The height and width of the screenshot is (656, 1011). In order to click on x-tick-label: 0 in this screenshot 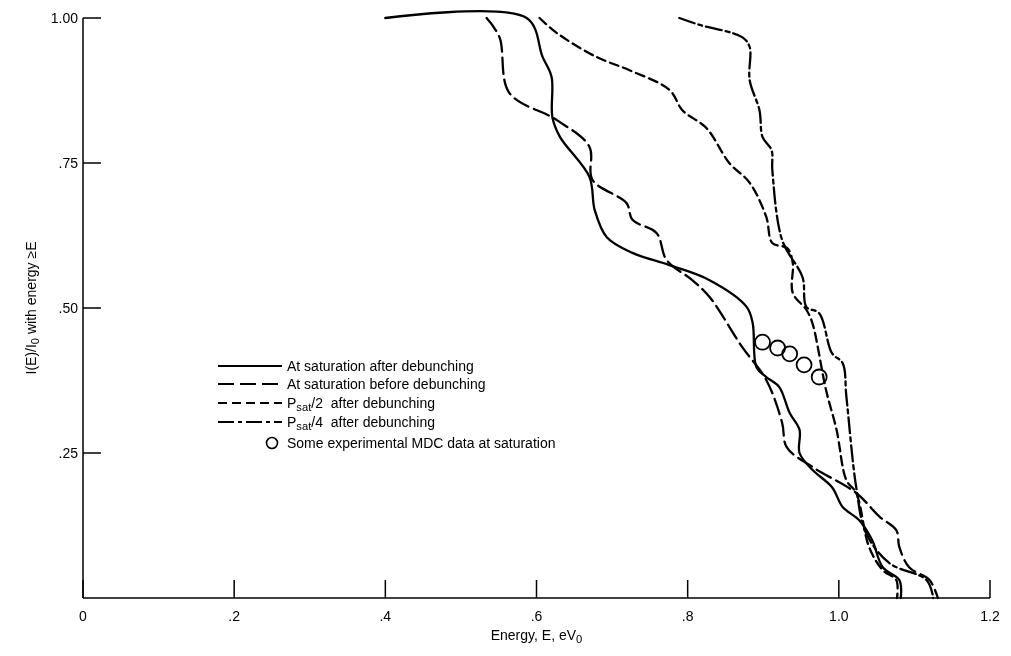, I will do `click(83, 615)`.